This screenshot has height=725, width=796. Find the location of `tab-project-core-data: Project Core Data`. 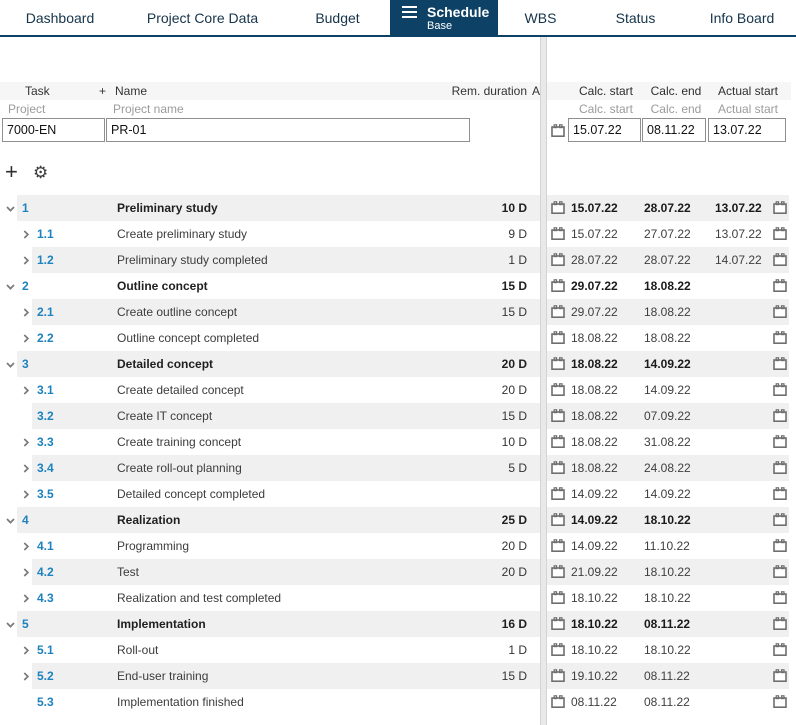

tab-project-core-data: Project Core Data is located at coordinates (202, 17).